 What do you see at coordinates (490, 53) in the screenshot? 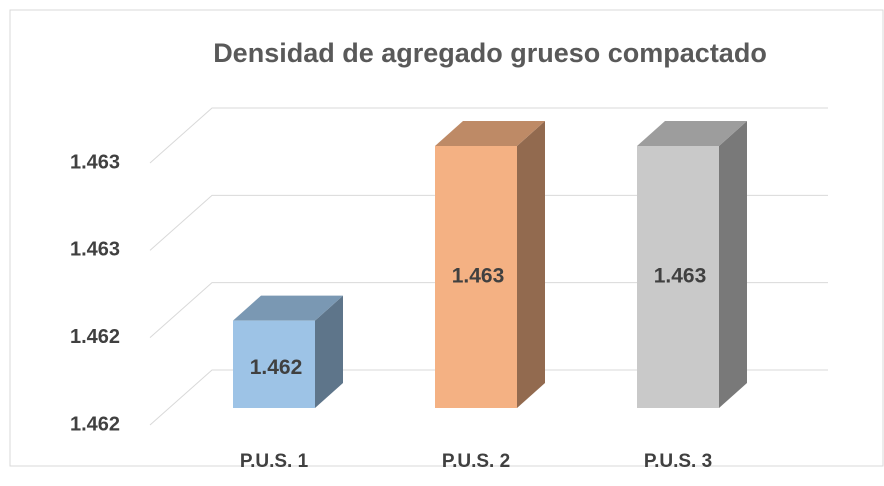
I see `chart-title: Densidad de agregado grueso compactado` at bounding box center [490, 53].